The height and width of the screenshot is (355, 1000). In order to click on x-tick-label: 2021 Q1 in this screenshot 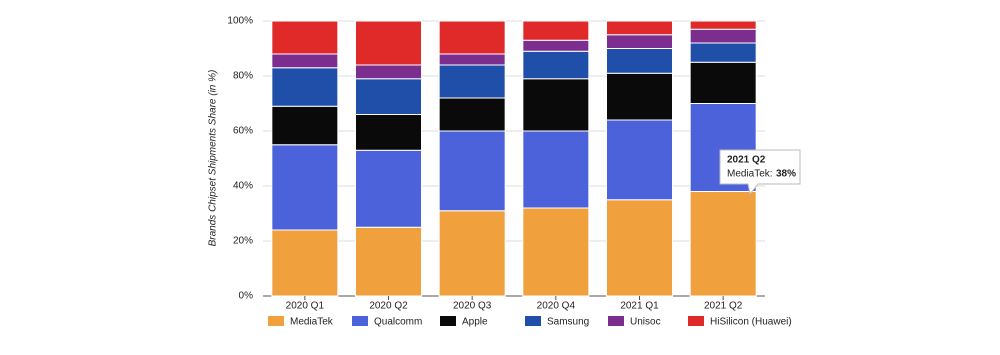, I will do `click(639, 306)`.